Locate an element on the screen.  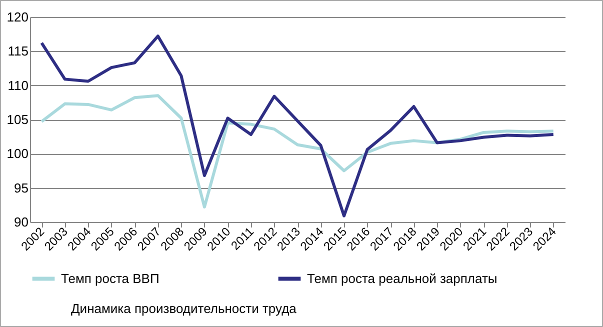
y-tick-label: 120 is located at coordinates (17, 17).